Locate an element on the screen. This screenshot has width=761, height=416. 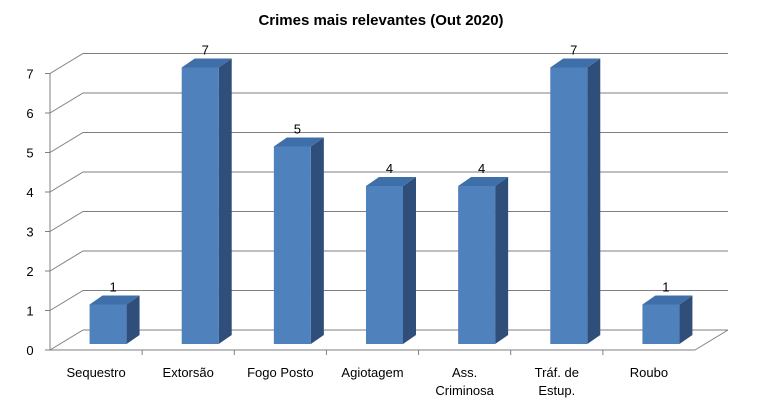
x-category-label-line: Roubo is located at coordinates (649, 372).